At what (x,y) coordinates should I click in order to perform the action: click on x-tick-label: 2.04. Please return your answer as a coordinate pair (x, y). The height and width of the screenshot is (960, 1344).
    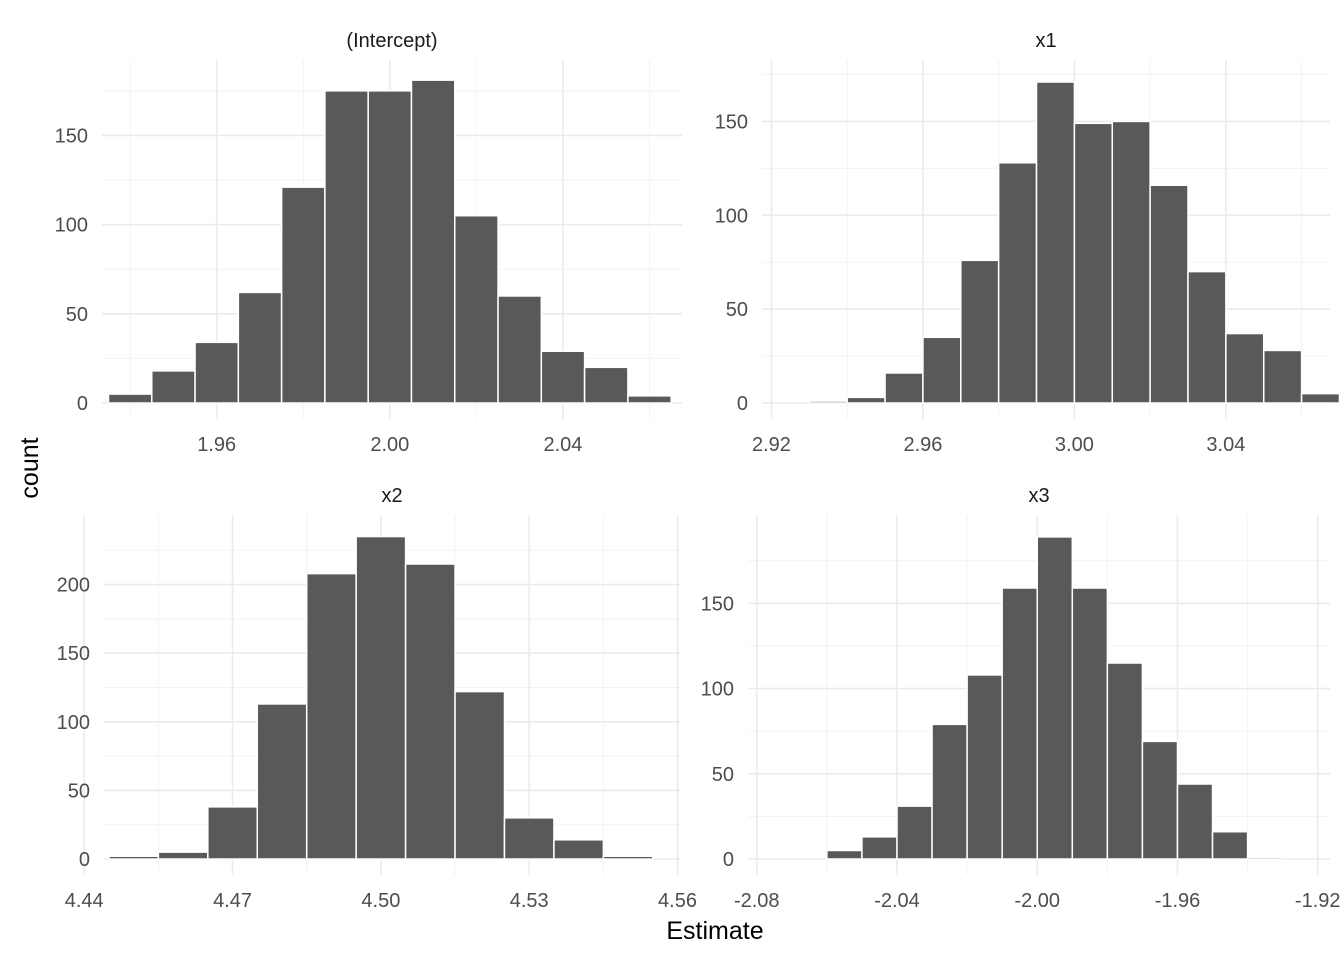
    Looking at the image, I should click on (563, 445).